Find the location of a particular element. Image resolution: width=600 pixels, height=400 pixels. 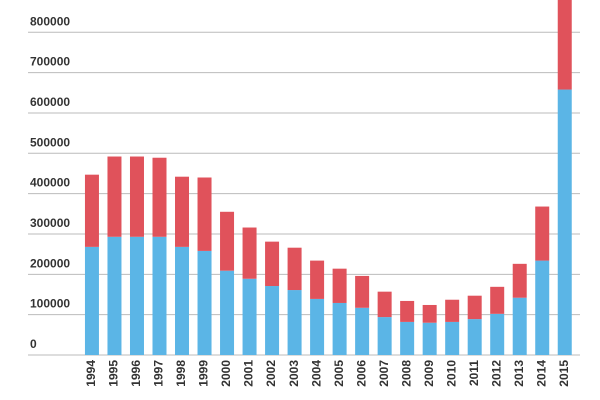

y-tick-label: 200000 is located at coordinates (50, 263).